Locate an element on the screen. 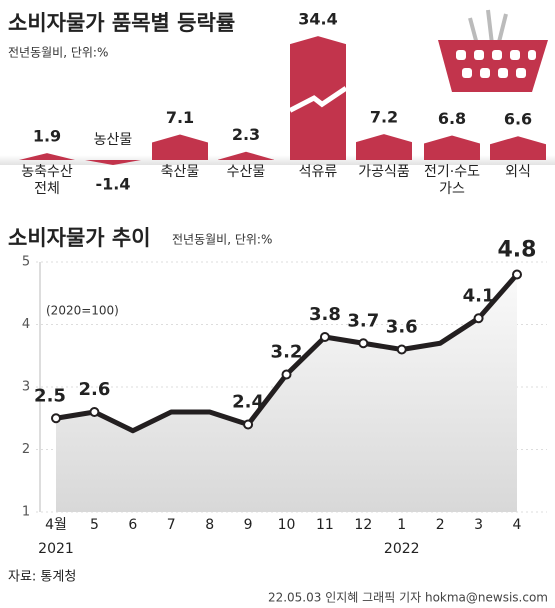 The width and height of the screenshot is (555, 608). category-label: 전기·수도 가스 is located at coordinates (452, 180).